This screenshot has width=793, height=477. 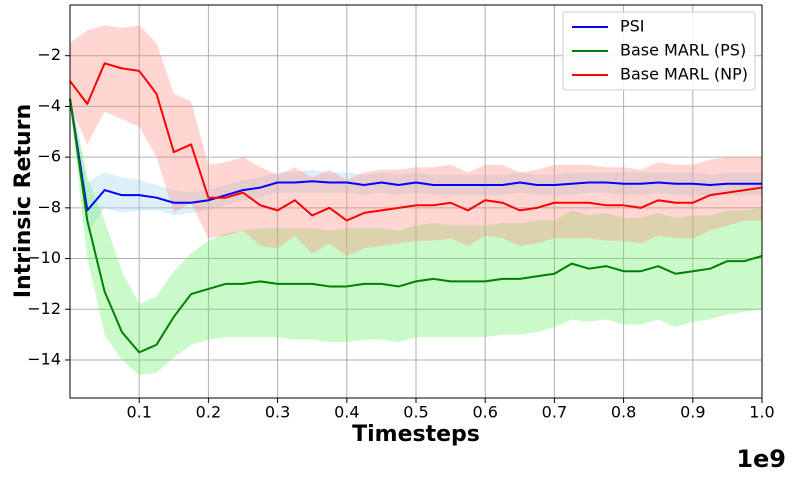 I want to click on x-tick-label: 0.6, so click(x=484, y=412).